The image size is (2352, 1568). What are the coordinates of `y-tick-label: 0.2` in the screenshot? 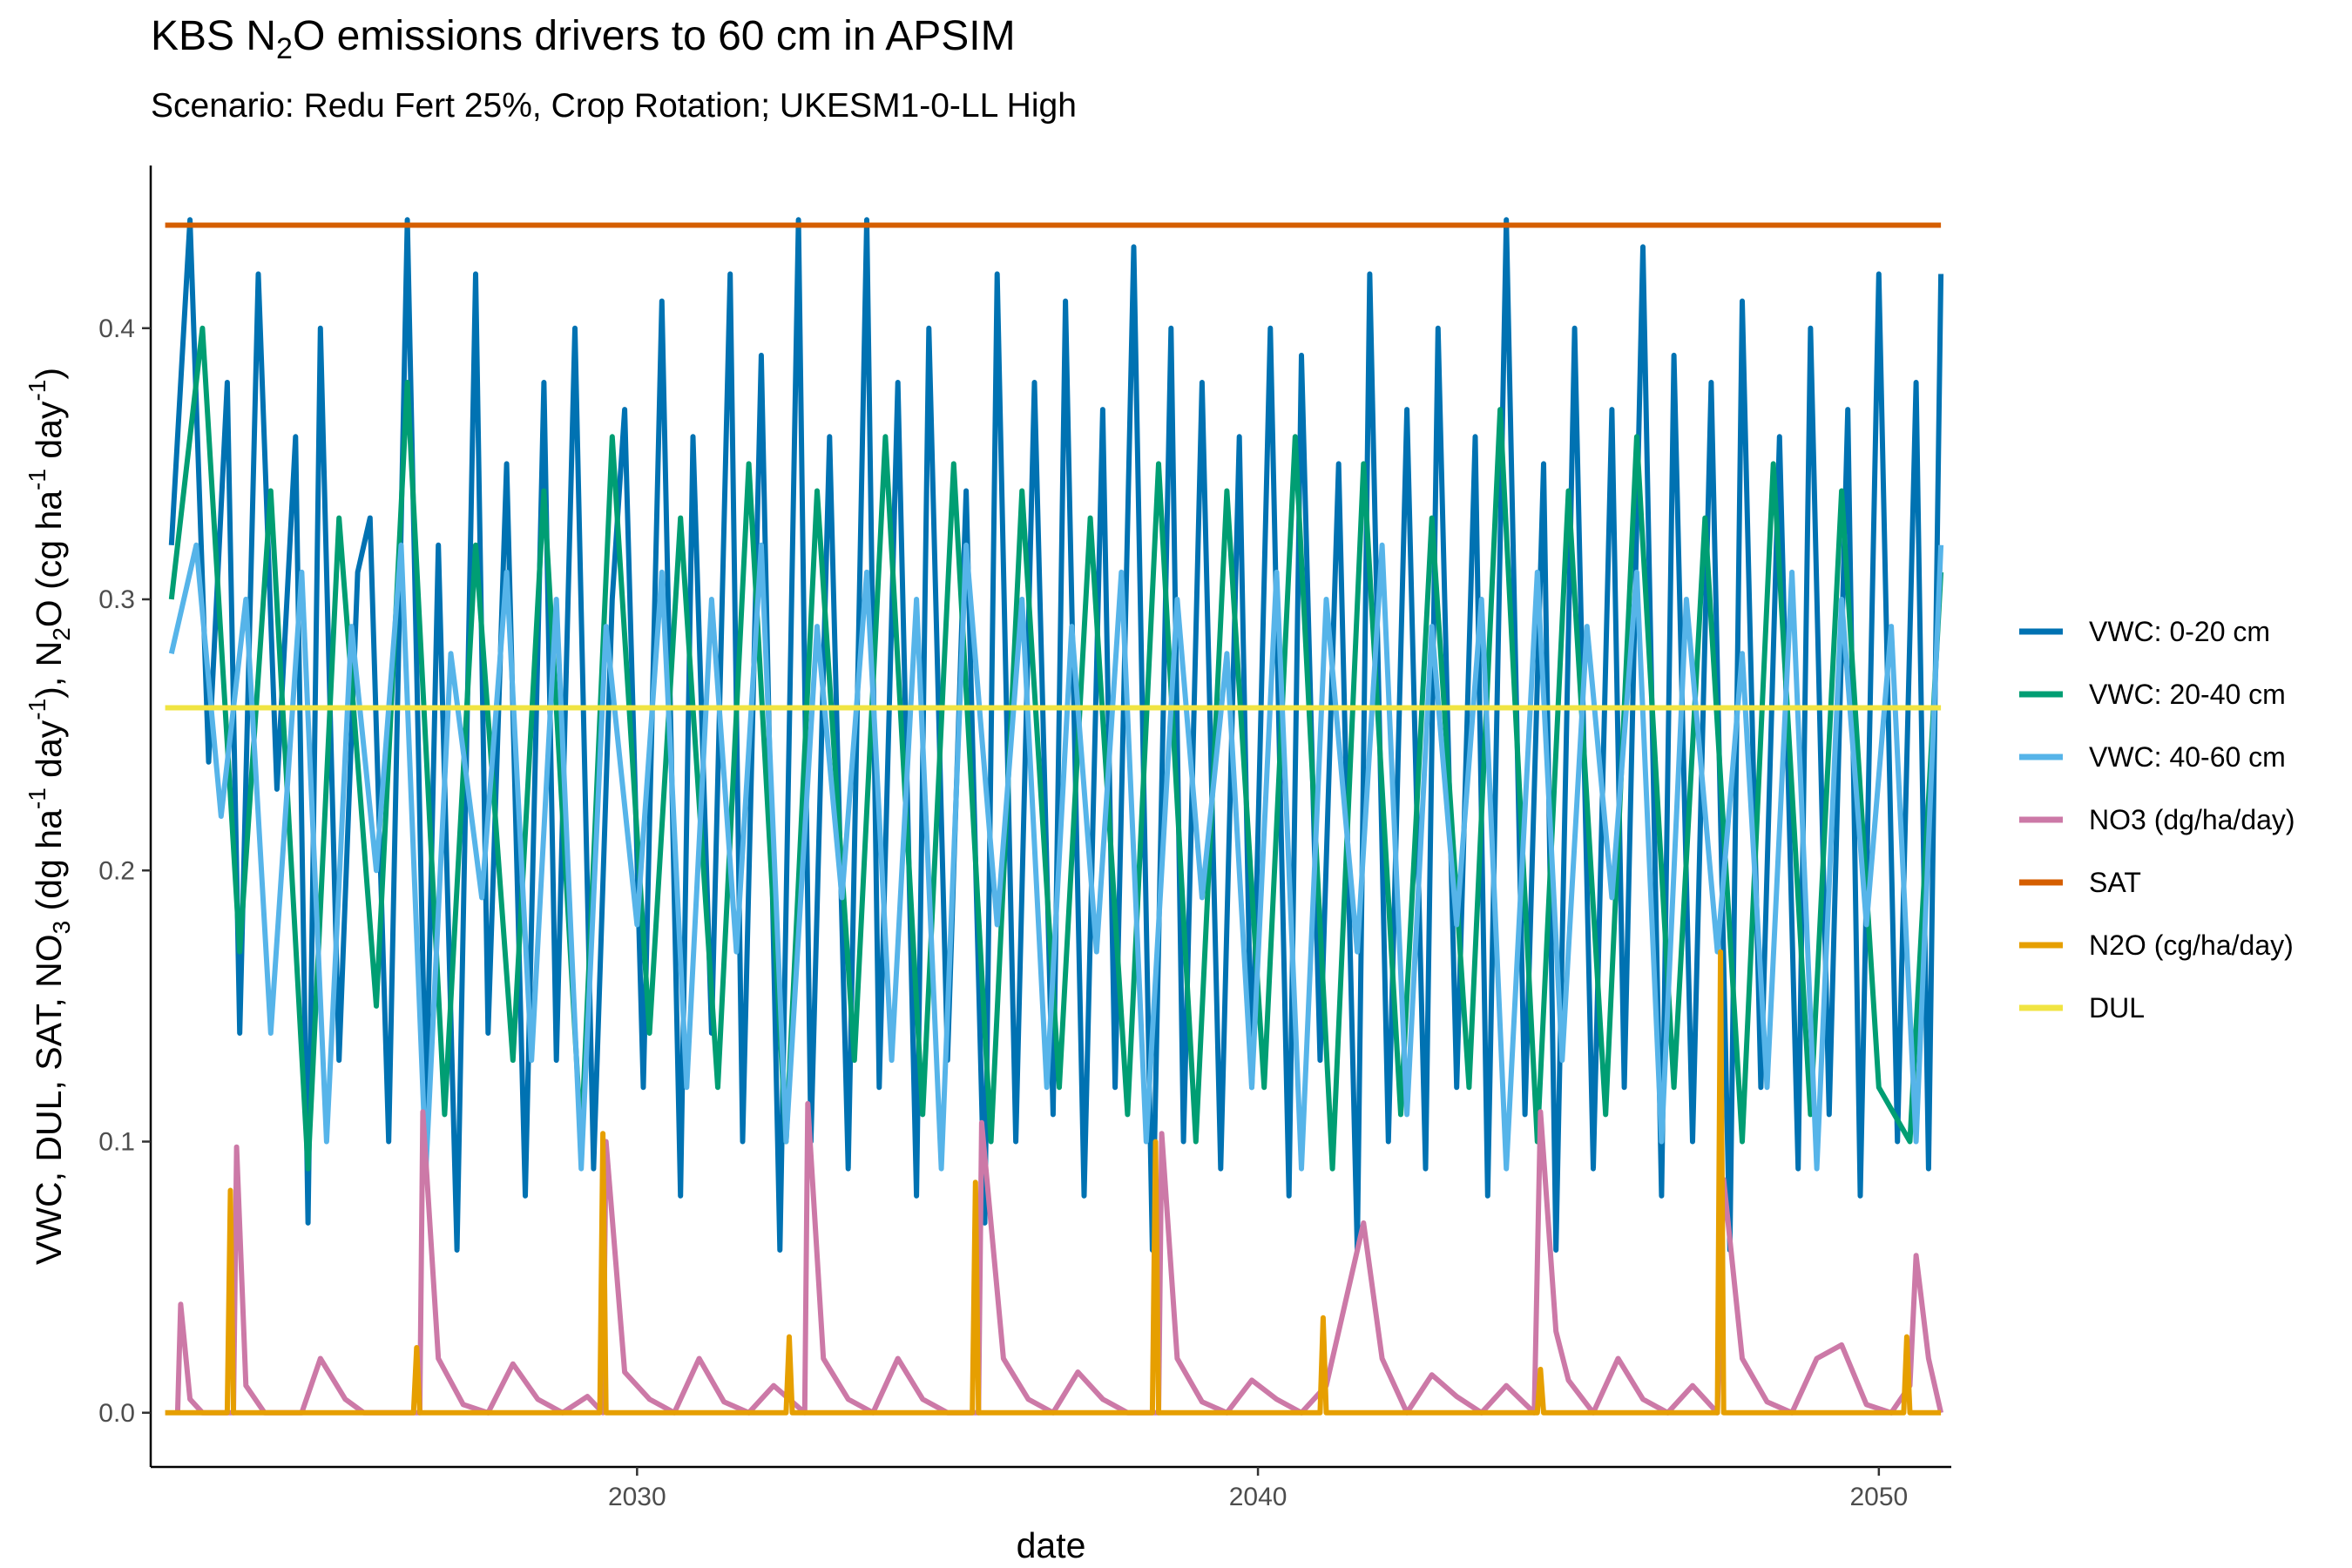 It's located at (116, 870).